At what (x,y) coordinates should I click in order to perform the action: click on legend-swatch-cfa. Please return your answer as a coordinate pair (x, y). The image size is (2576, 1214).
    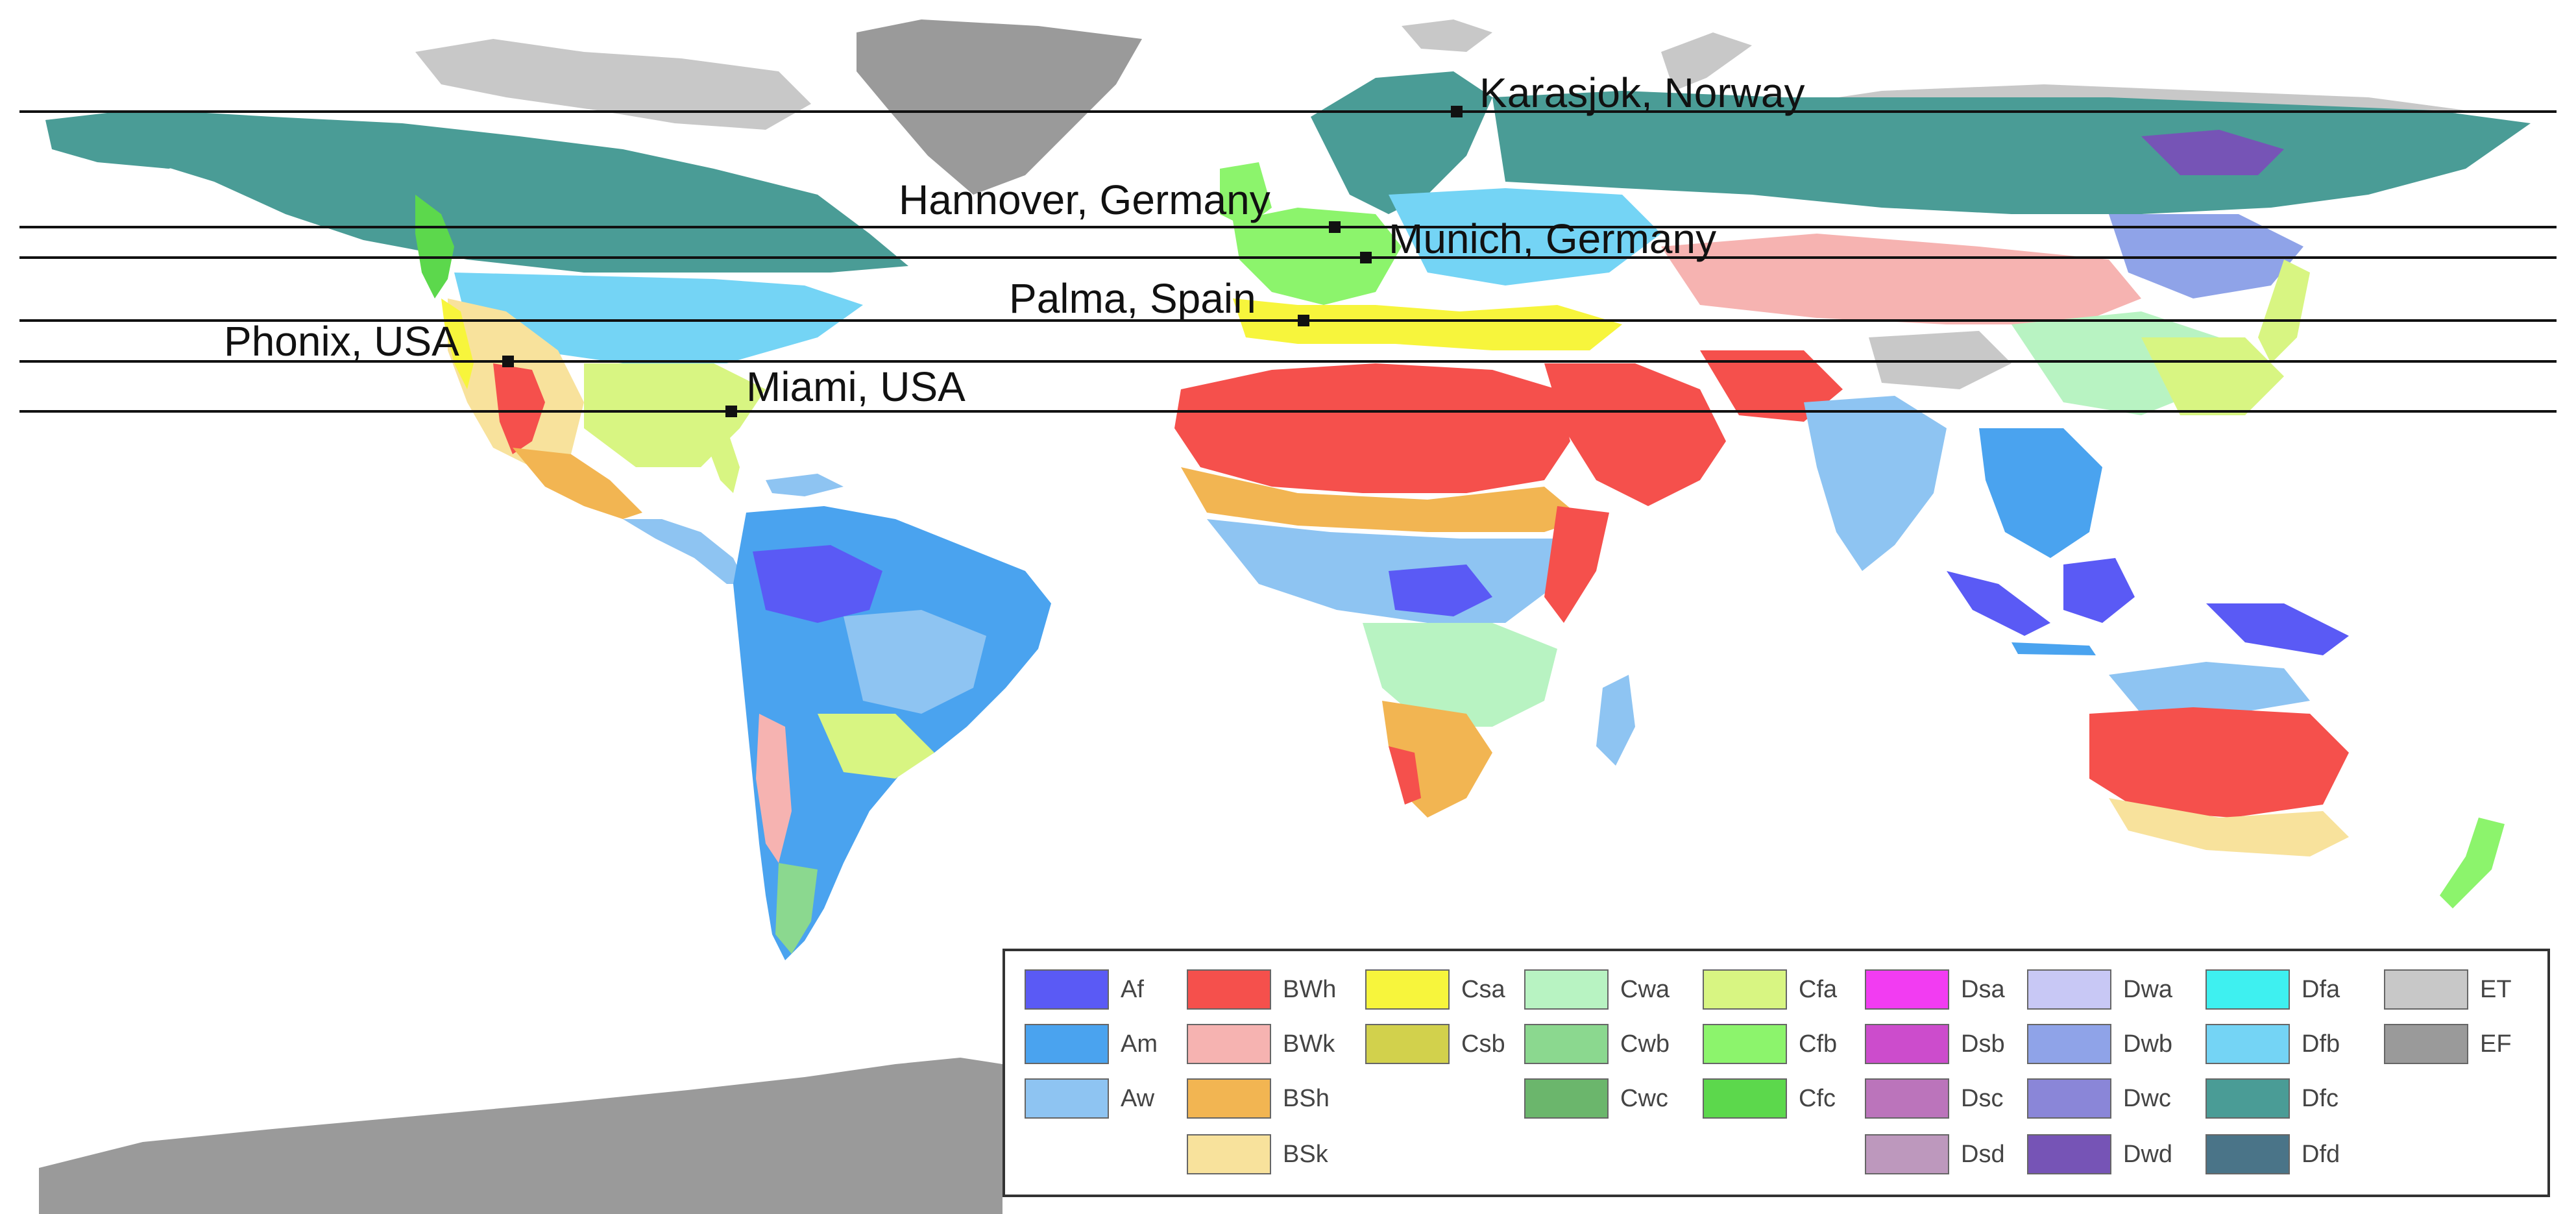
    Looking at the image, I should click on (1745, 989).